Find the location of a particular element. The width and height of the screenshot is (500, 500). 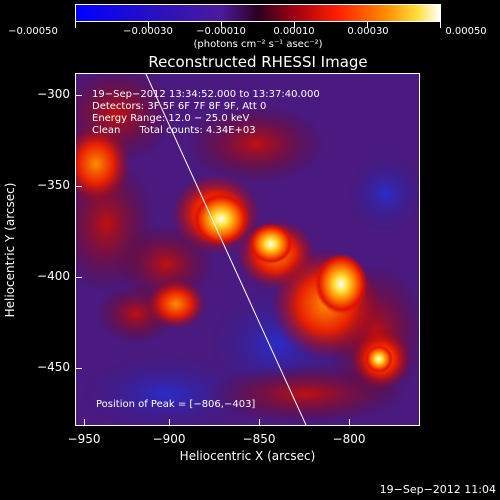

colorbar-units: (photons cm⁻² s⁻¹ asec⁻²) is located at coordinates (258, 44).